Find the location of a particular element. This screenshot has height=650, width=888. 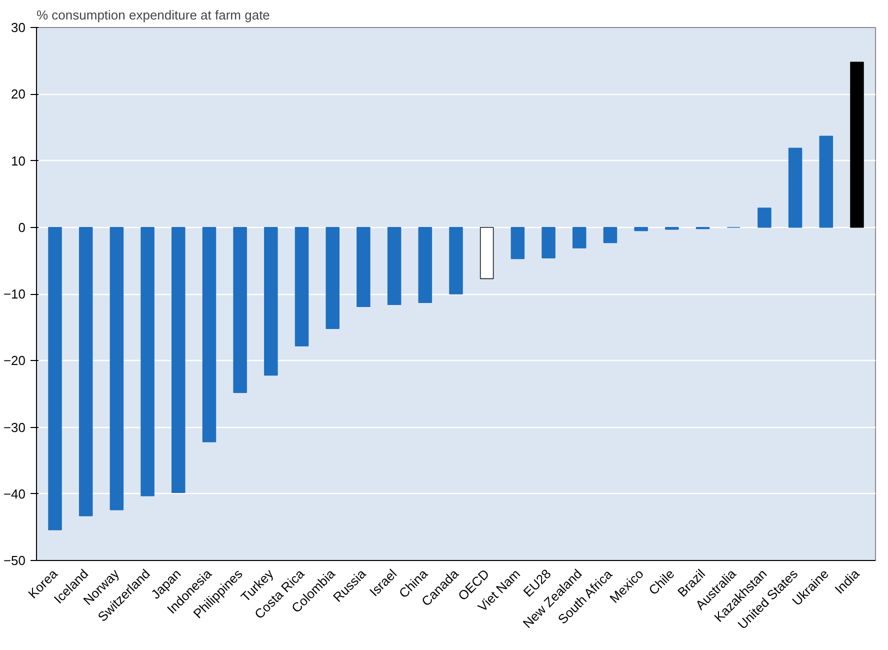

y-tick-label: −10 is located at coordinates (14, 294).